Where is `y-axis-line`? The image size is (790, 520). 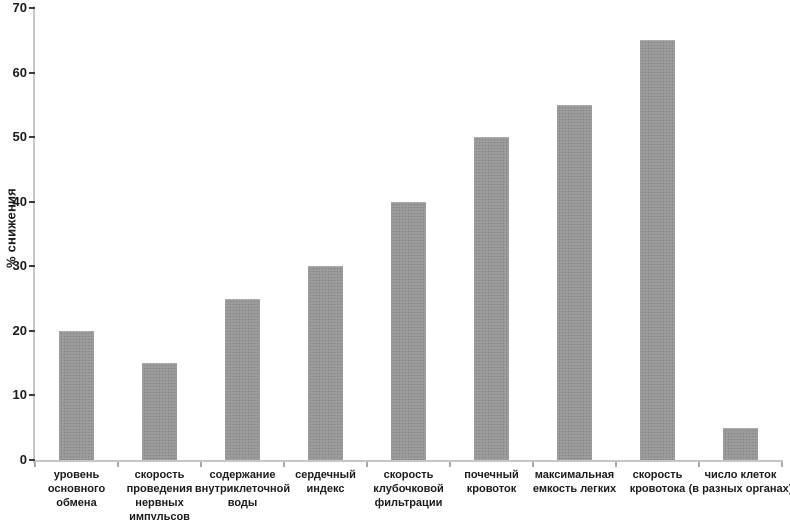
y-axis-line is located at coordinates (34, 234).